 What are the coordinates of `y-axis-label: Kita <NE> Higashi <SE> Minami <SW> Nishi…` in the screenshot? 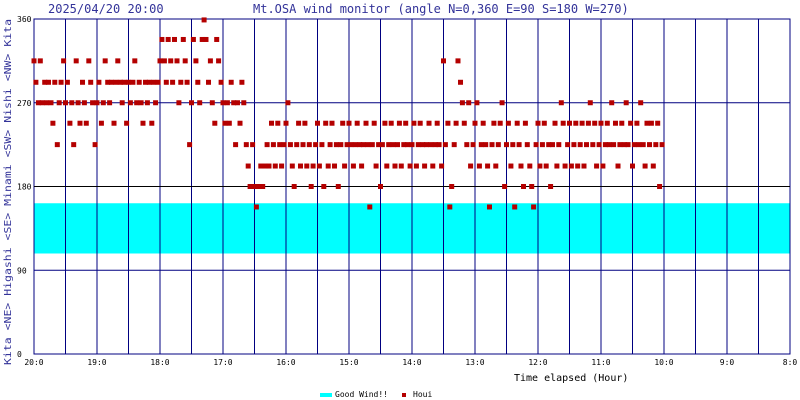 It's located at (8, 192).